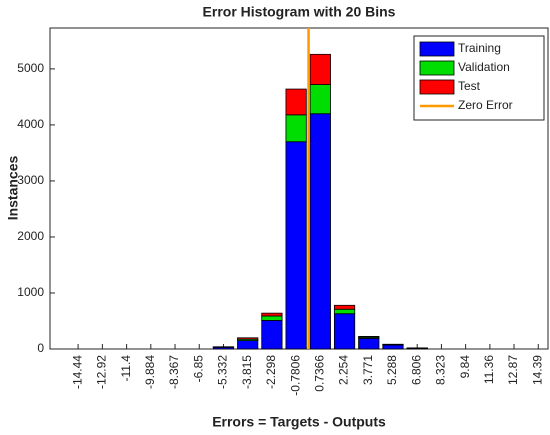 The image size is (550, 435). What do you see at coordinates (198, 369) in the screenshot?
I see `x-tick-label: -6.85` at bounding box center [198, 369].